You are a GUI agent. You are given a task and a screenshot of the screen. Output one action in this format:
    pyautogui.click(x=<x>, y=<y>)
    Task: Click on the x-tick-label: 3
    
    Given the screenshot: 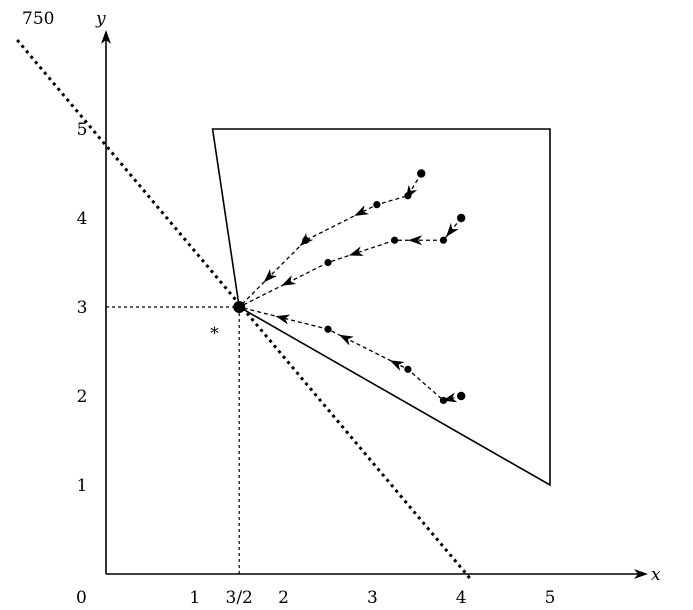 What is the action you would take?
    pyautogui.click(x=372, y=598)
    